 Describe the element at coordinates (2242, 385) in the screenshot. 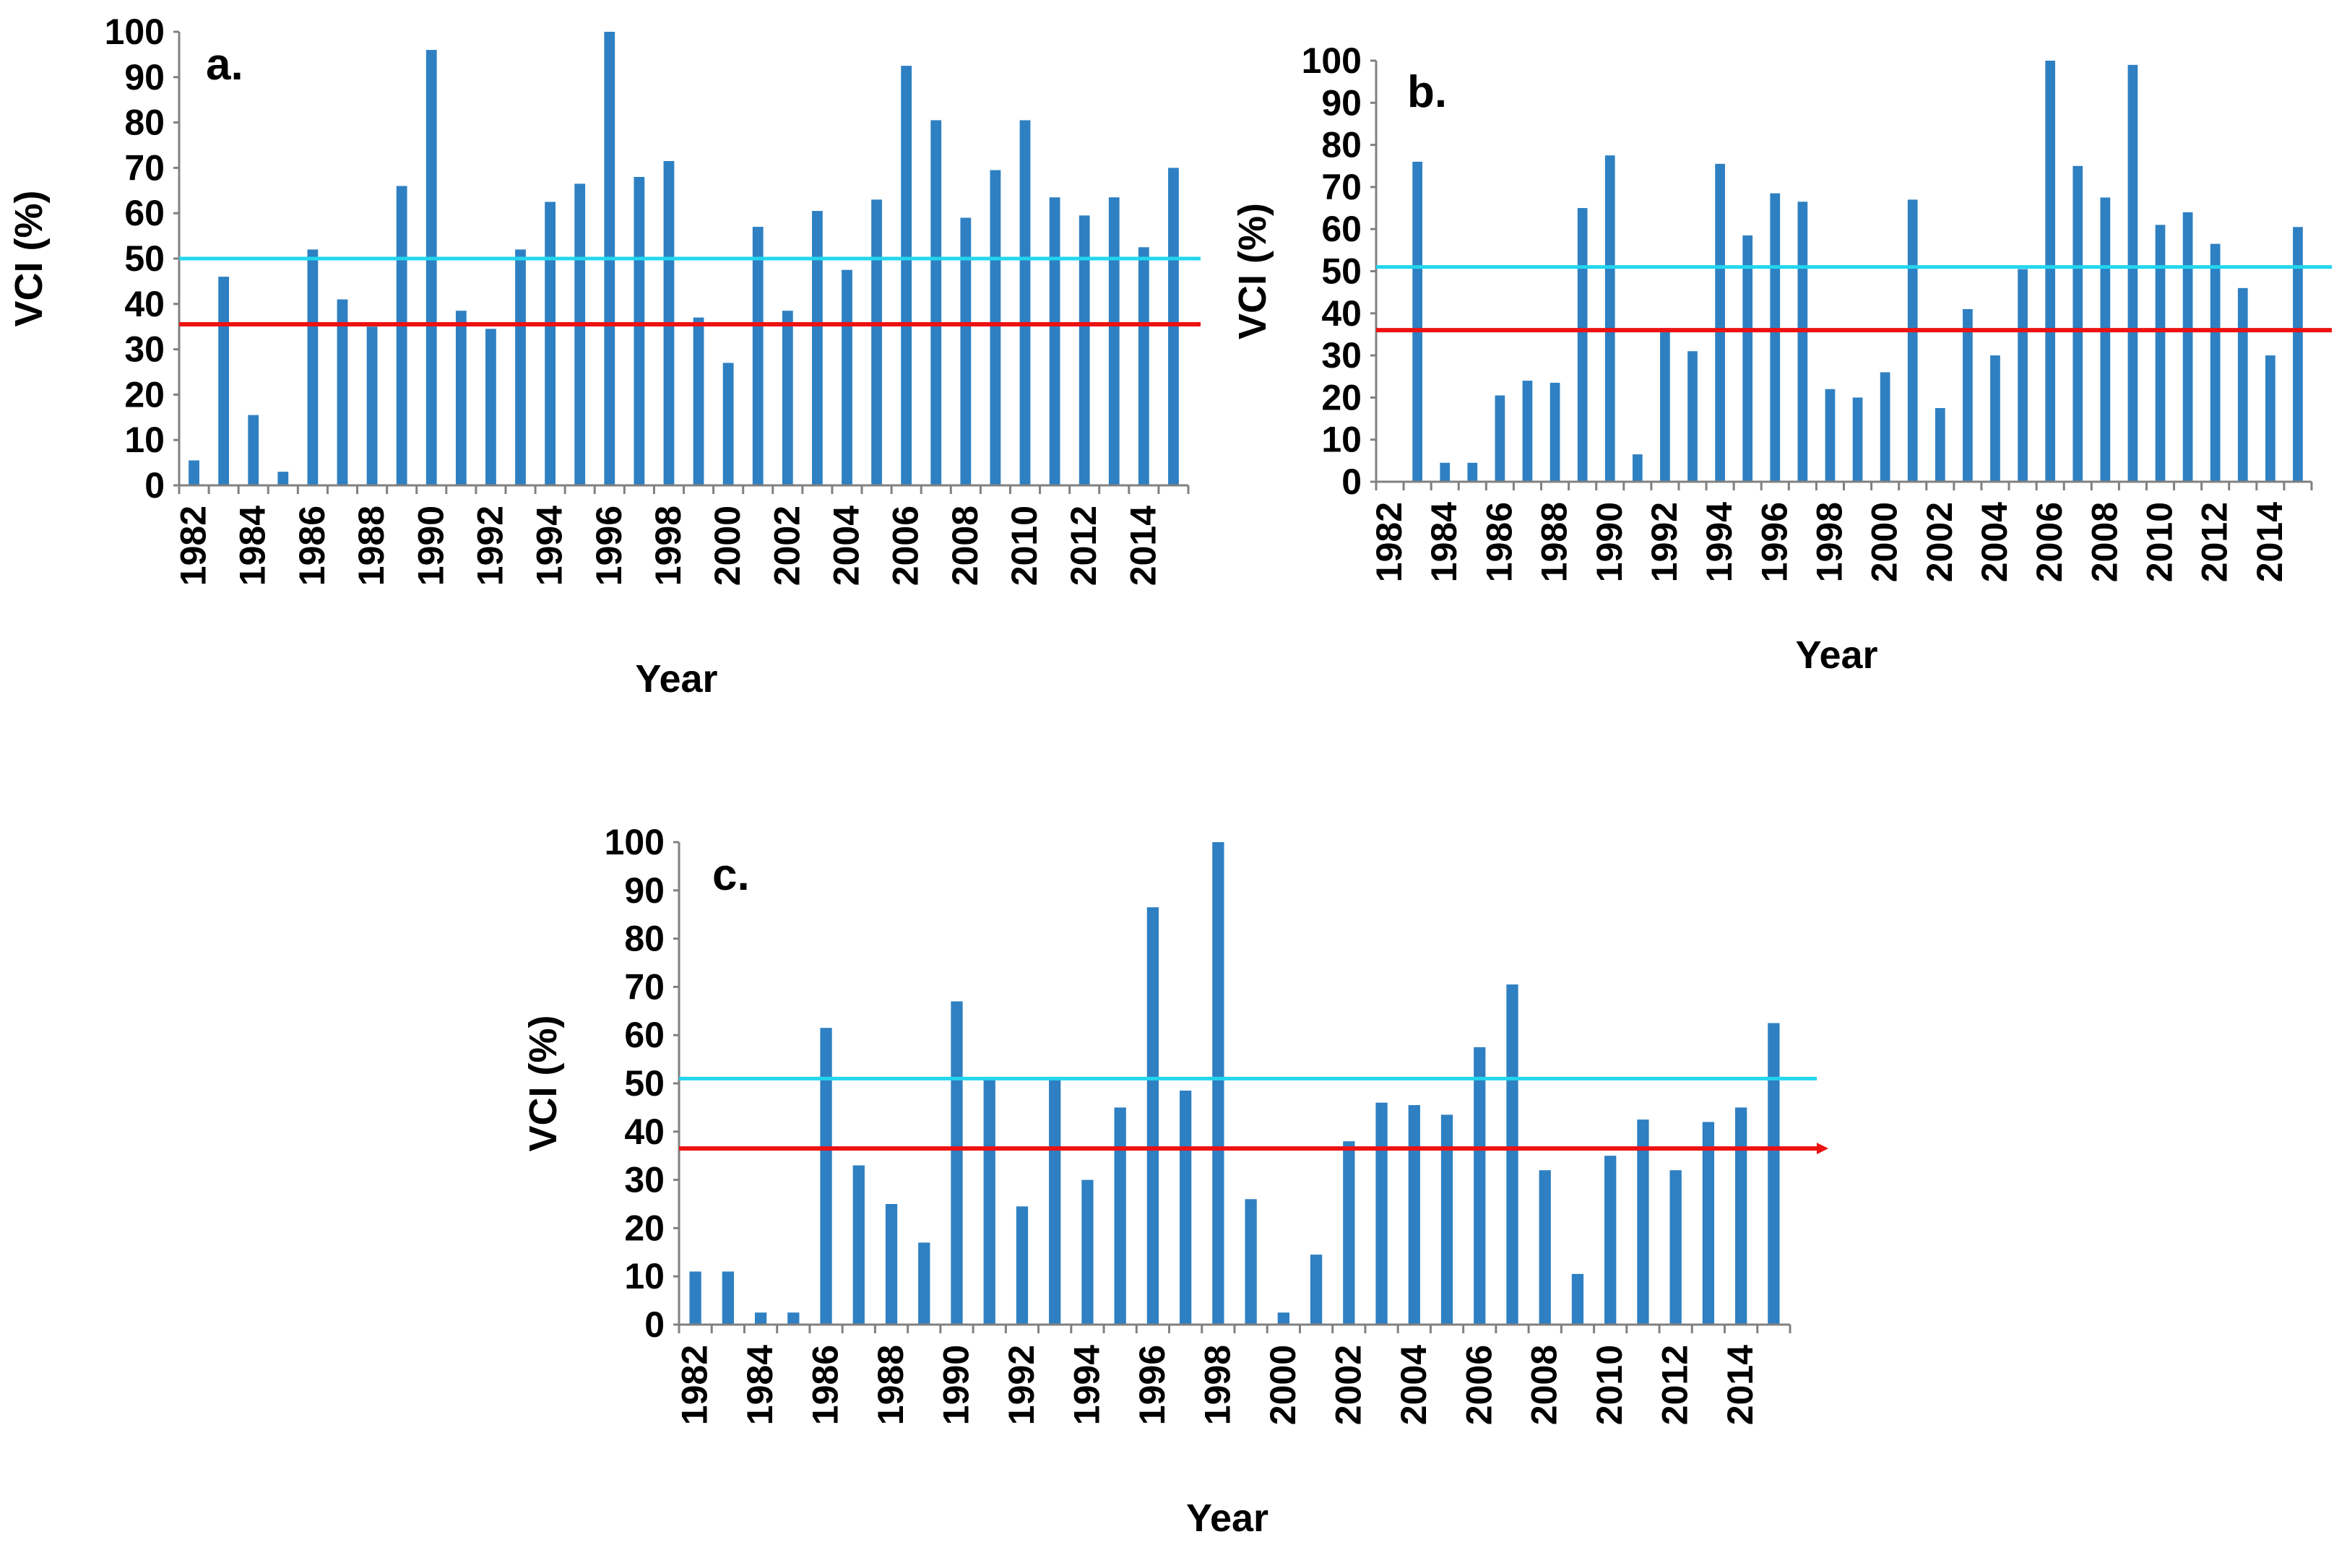

I see `bar-2013` at that location.